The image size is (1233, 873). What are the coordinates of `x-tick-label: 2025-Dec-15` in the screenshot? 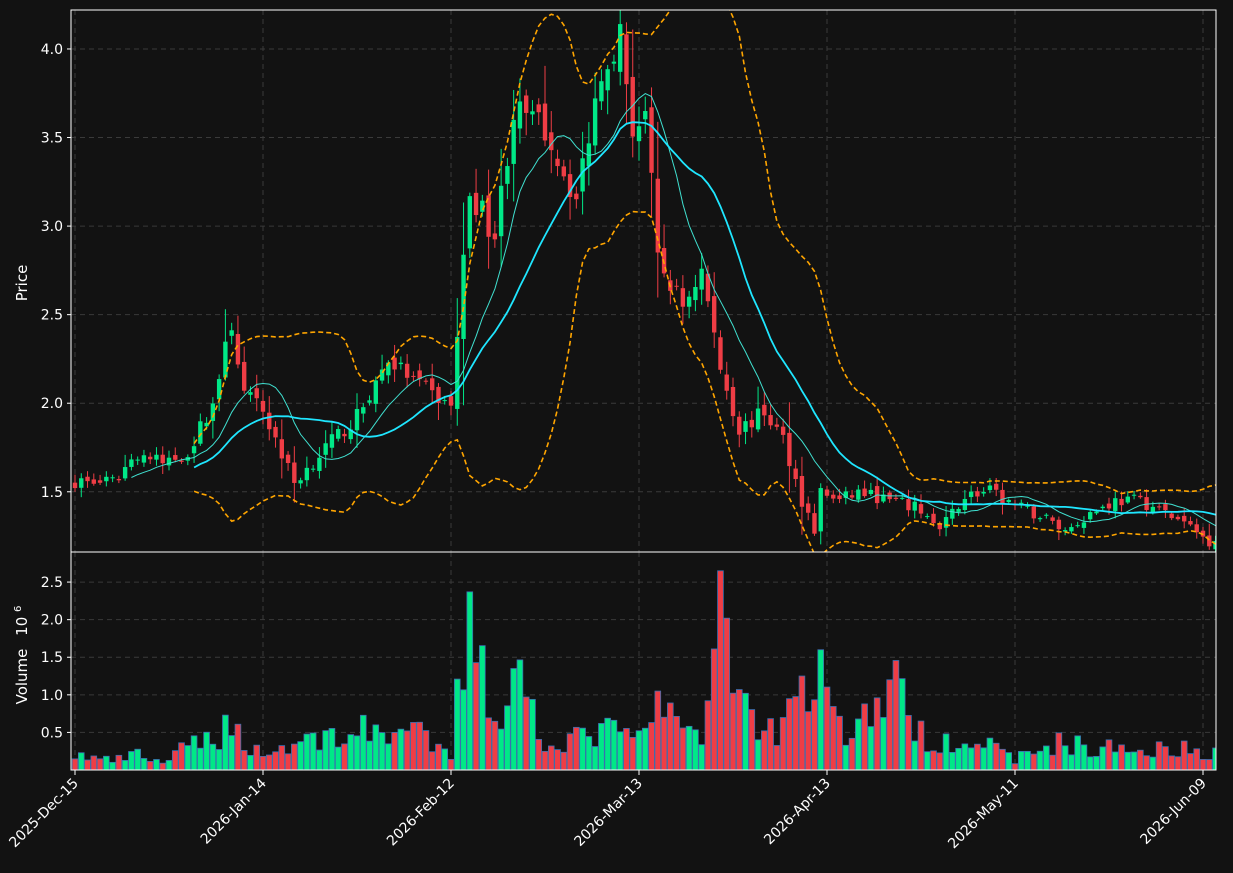 It's located at (43, 813).